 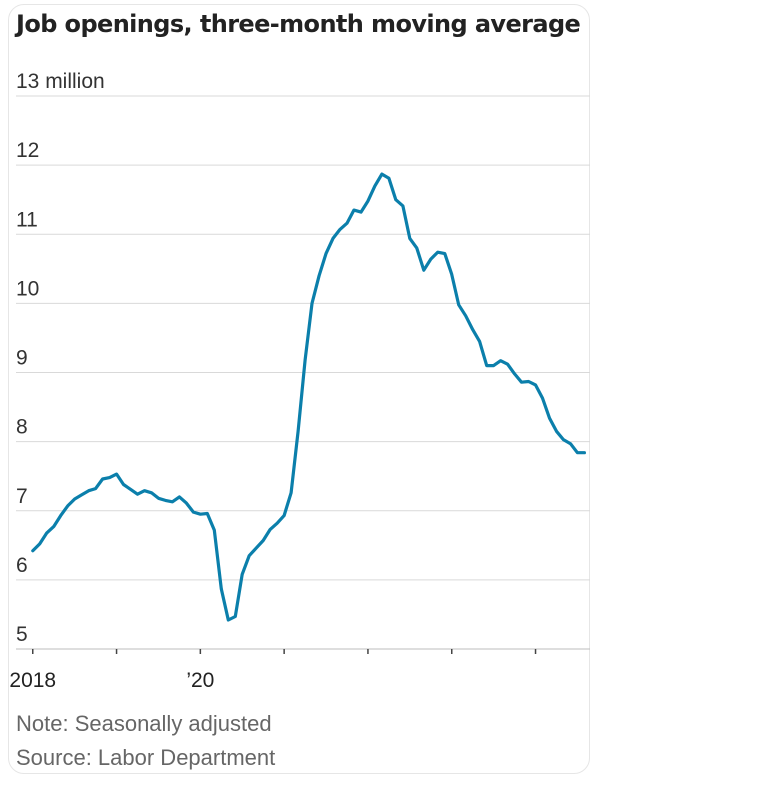 I want to click on y-tick-label: 6, so click(x=22, y=565).